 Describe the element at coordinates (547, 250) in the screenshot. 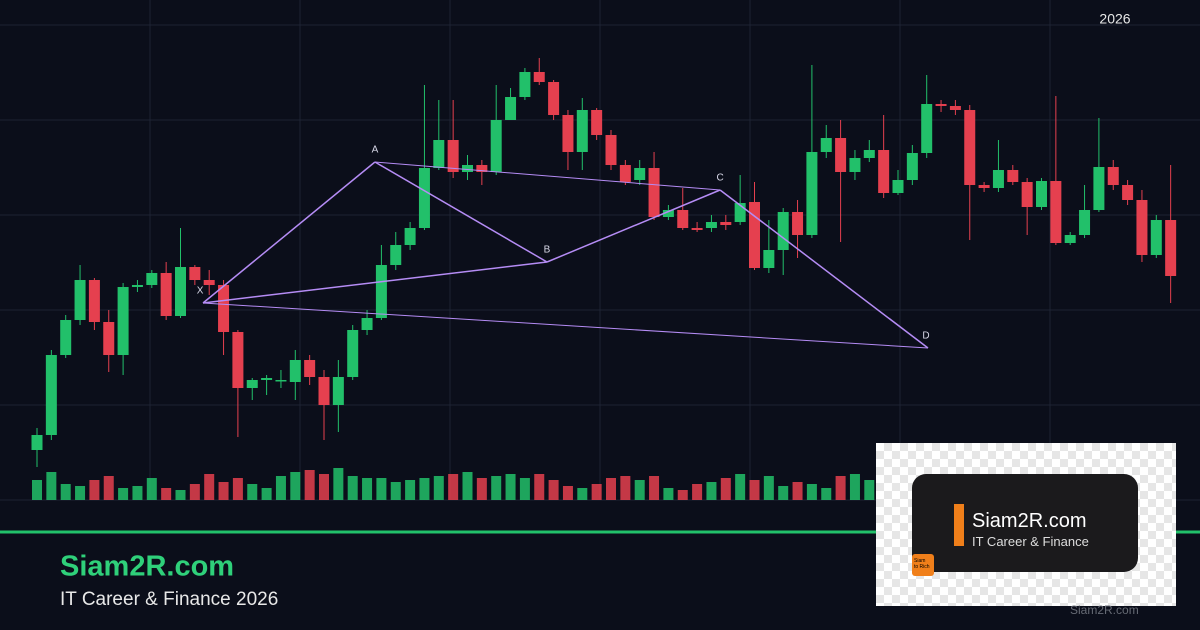

I see `pattern-label: B` at that location.